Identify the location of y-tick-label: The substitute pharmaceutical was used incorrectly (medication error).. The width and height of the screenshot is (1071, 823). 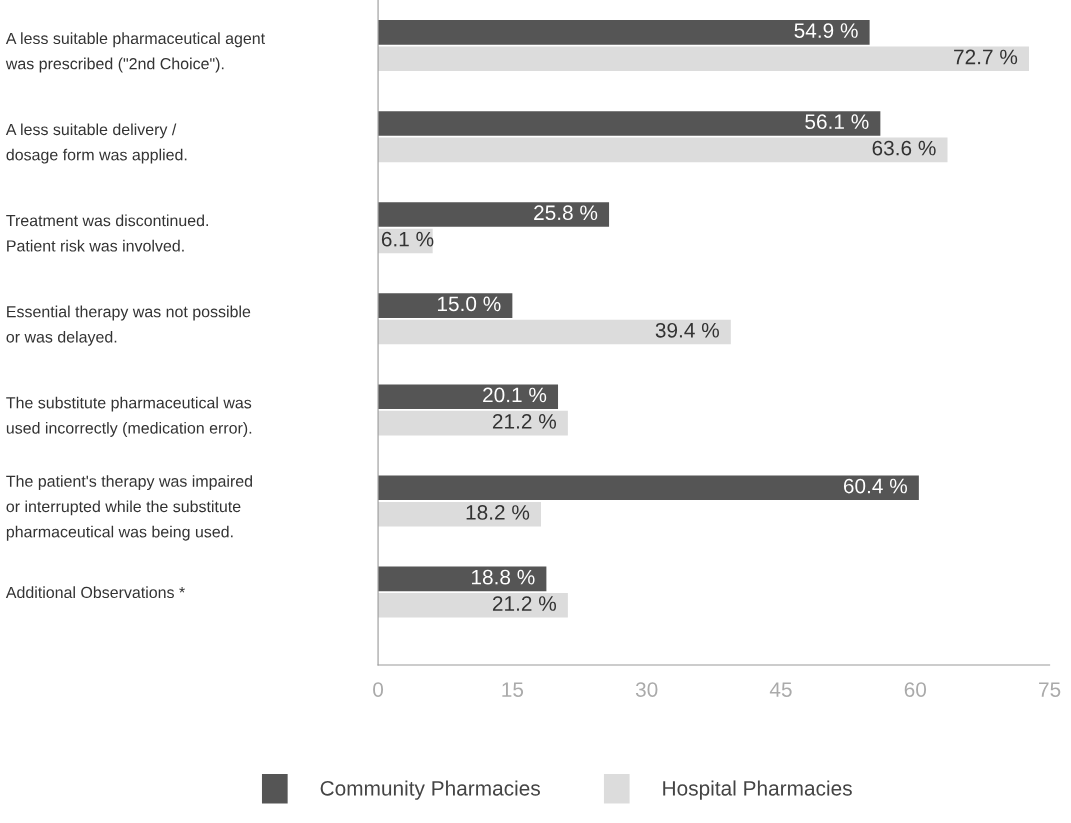
(129, 416).